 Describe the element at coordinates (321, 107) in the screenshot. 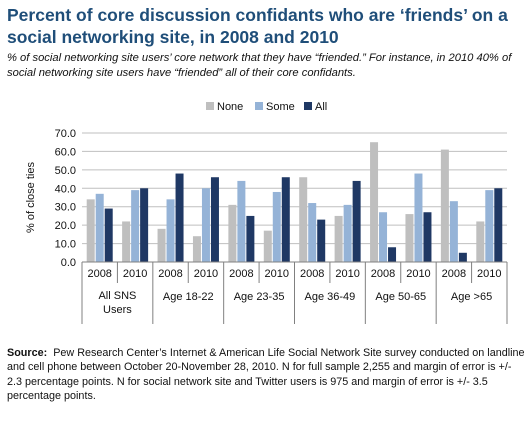

I see `legend-label-all: All` at that location.